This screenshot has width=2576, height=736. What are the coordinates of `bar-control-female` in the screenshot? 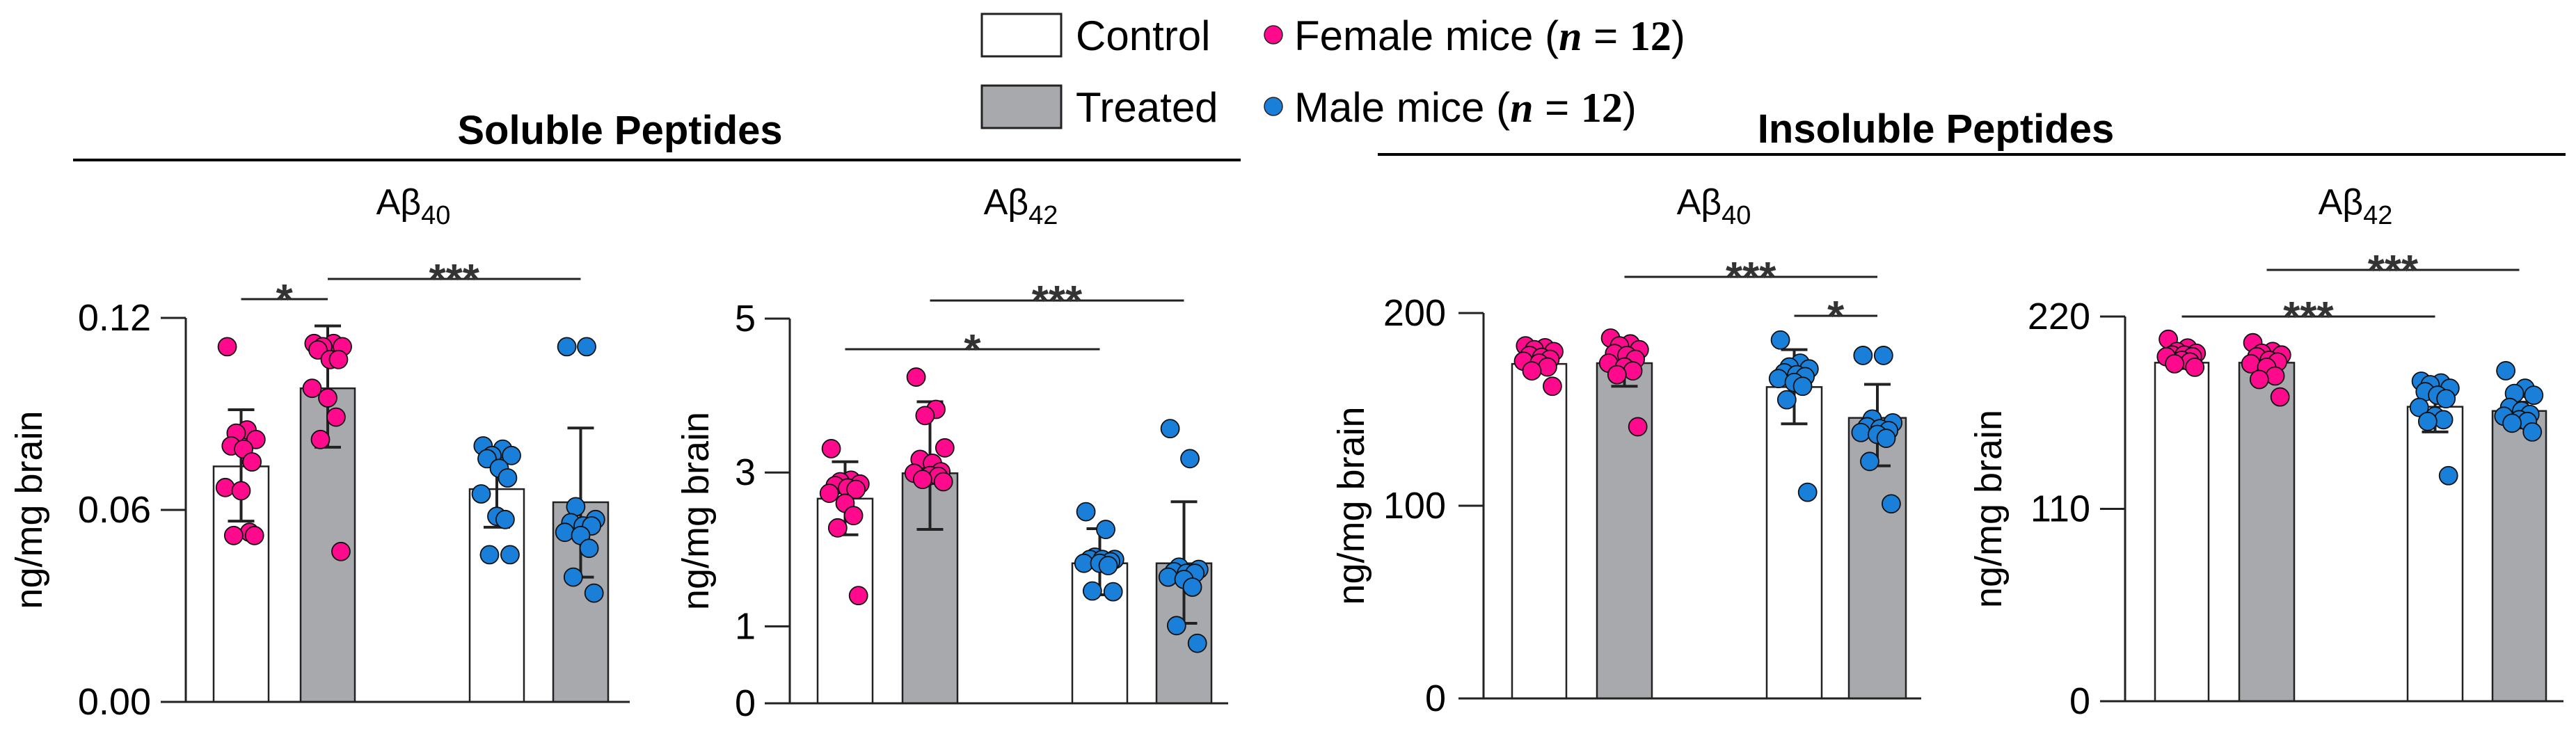 It's located at (2182, 532).